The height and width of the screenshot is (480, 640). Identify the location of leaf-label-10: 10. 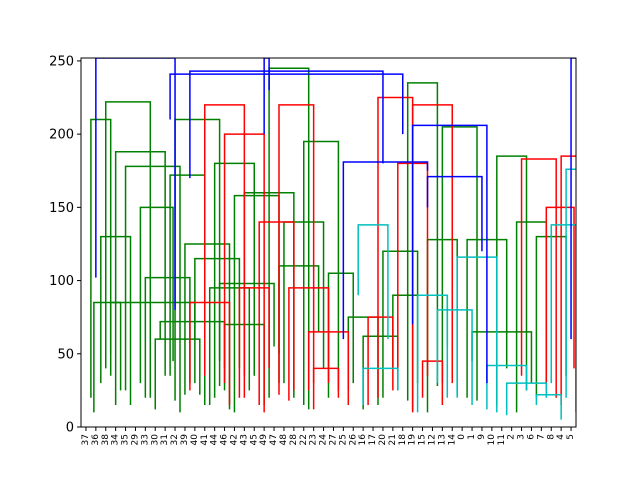
(492, 440).